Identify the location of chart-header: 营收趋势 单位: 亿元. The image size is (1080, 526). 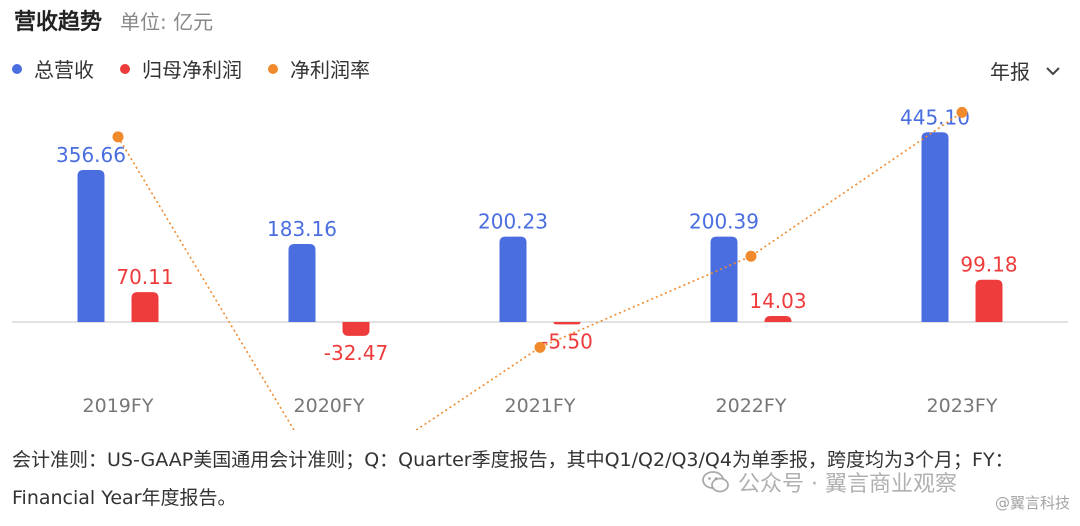
(113, 22).